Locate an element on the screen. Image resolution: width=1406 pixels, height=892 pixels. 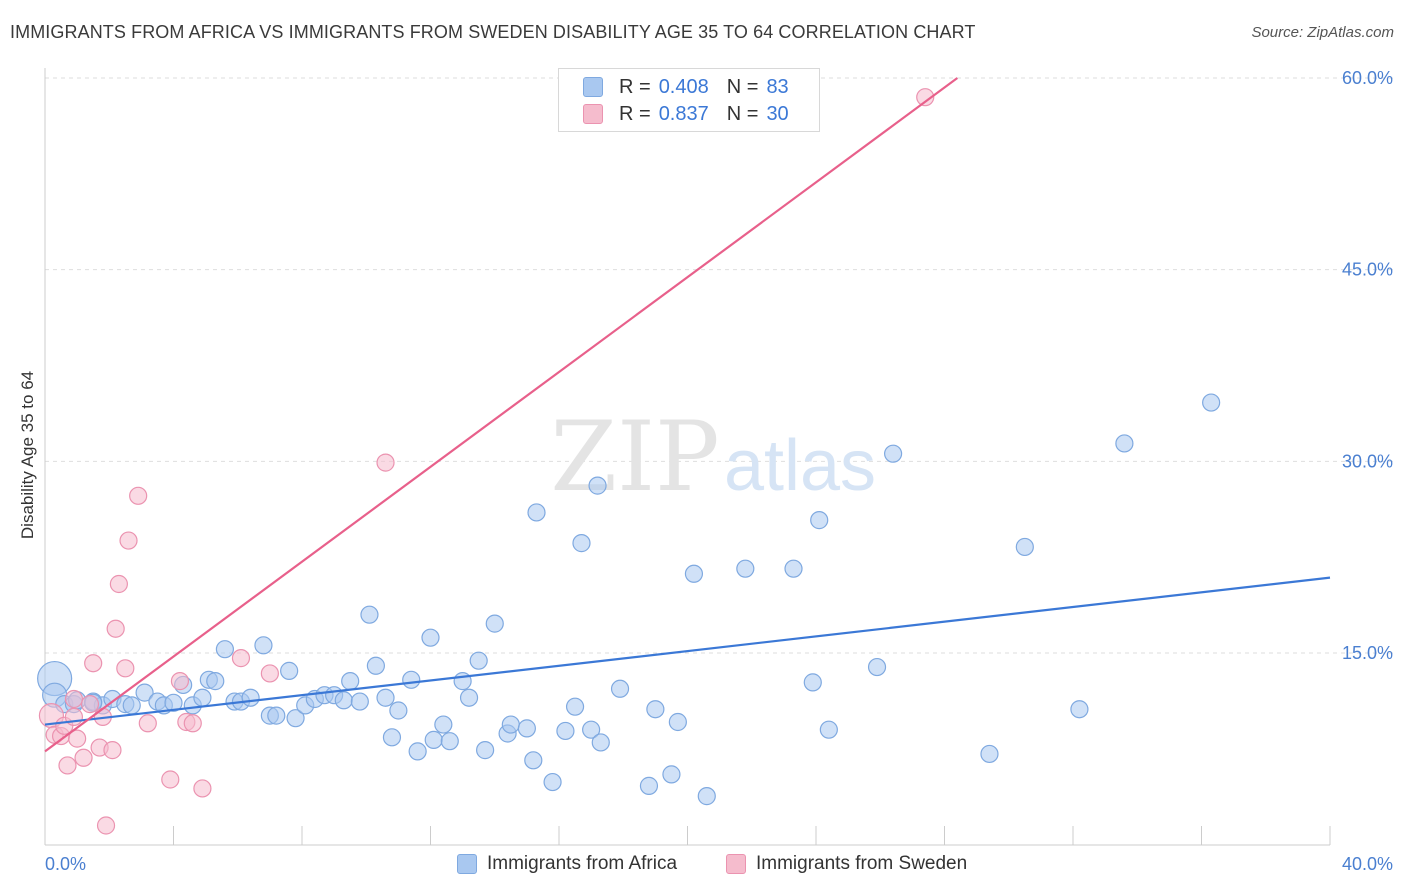
x-tick-label: 0.0% is located at coordinates (65, 864).